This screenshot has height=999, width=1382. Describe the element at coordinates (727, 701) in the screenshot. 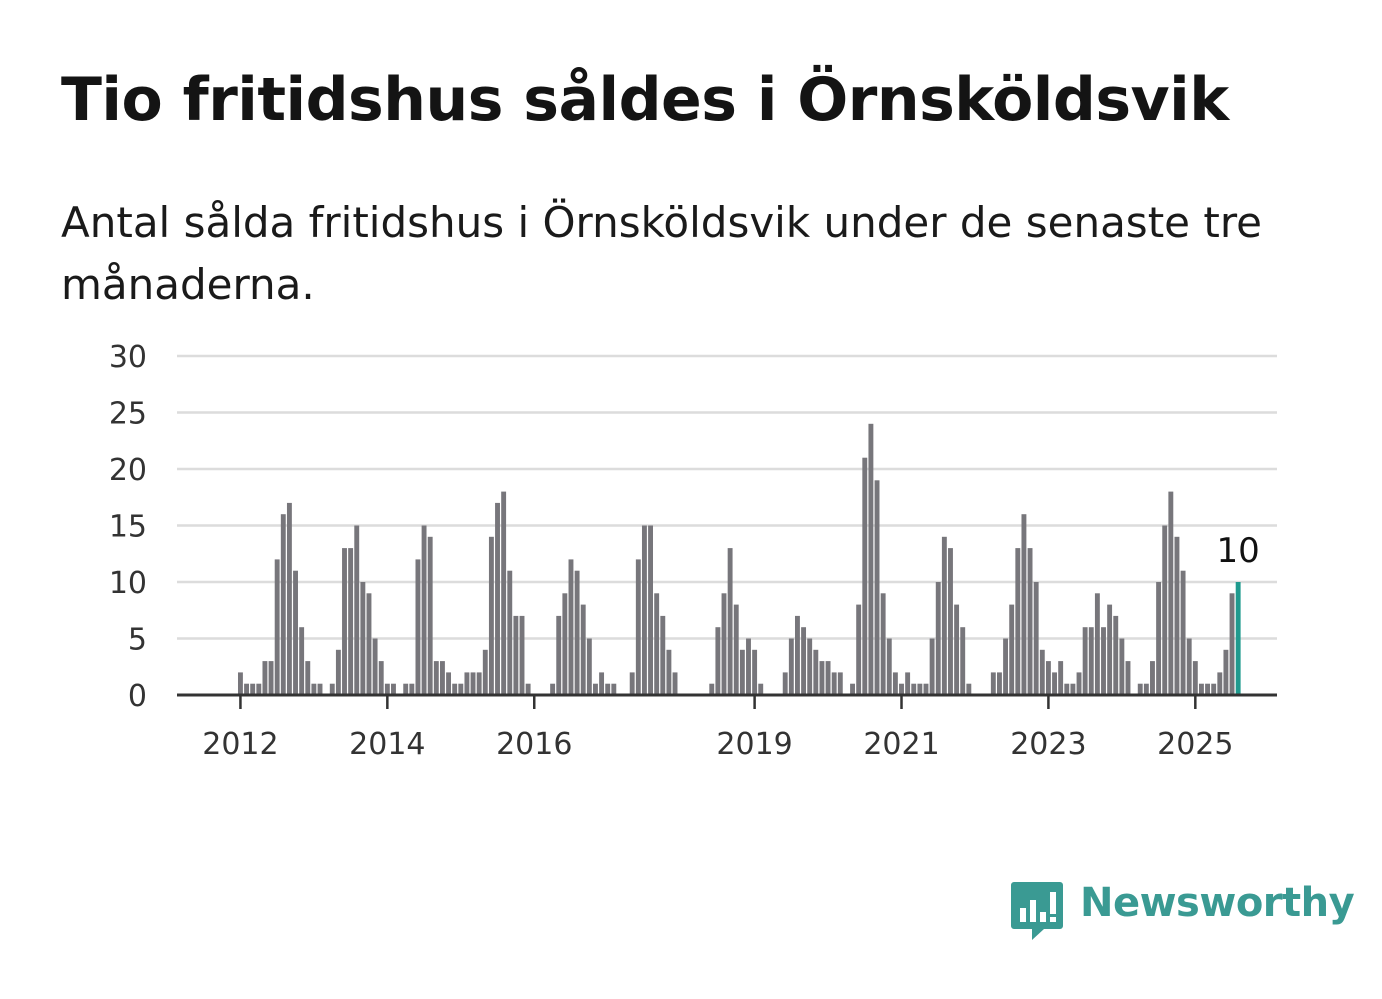

I see `x-axis` at that location.